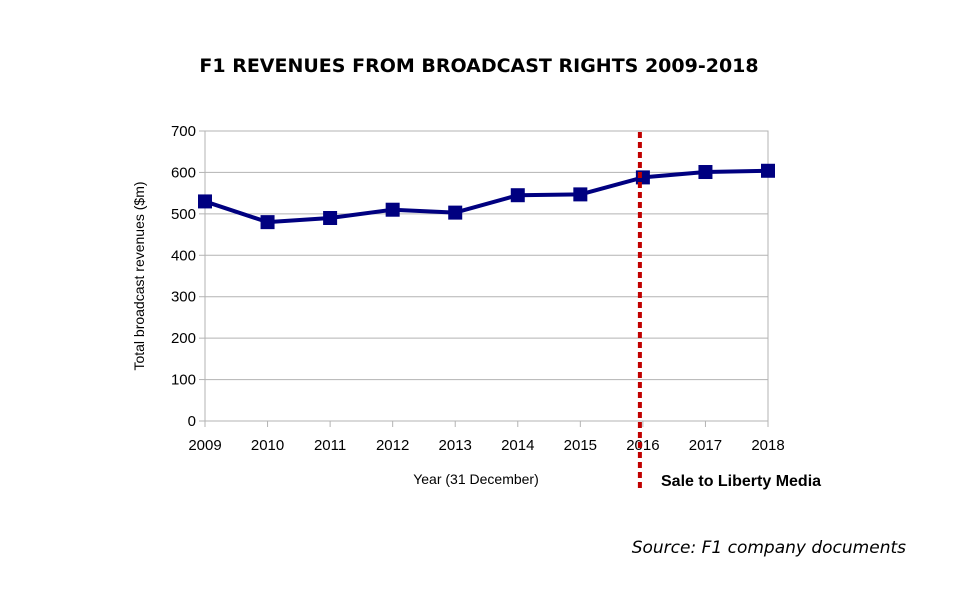 This screenshot has width=958, height=590. What do you see at coordinates (642, 445) in the screenshot?
I see `x-tick-label: 2016` at bounding box center [642, 445].